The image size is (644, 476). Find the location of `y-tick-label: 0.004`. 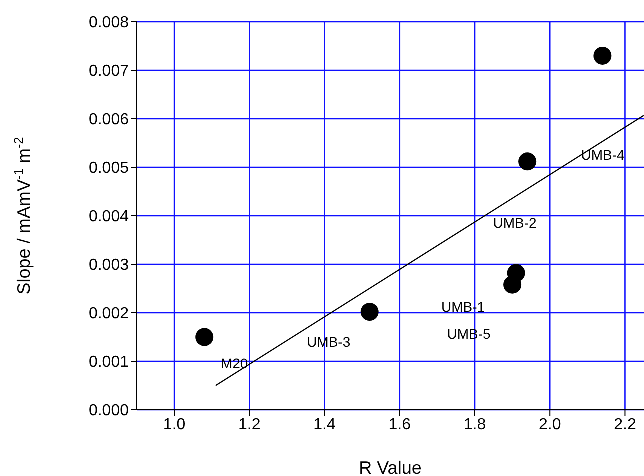

y-tick-label: 0.004 is located at coordinates (109, 217).